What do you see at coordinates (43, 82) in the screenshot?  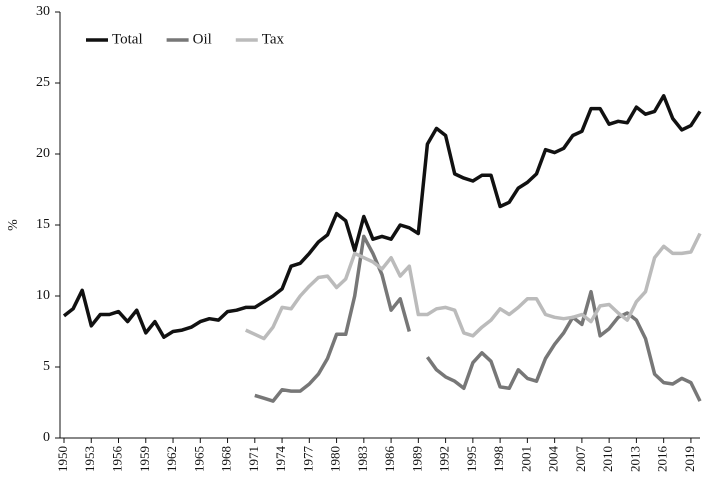 I see `y-tick-label: 25` at bounding box center [43, 82].